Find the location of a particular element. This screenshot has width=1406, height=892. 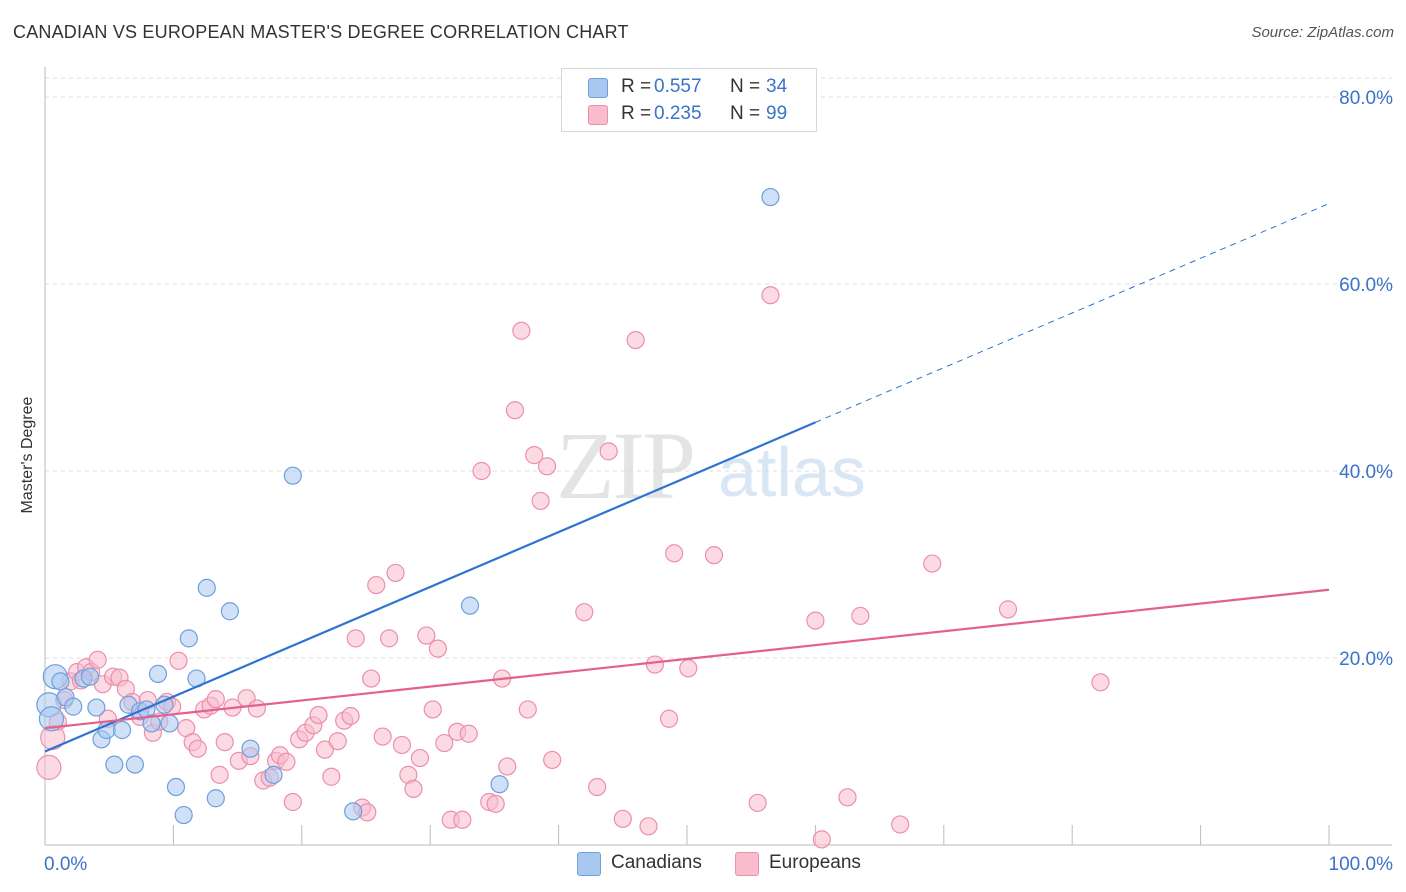

canadians-label: Canadians is located at coordinates (656, 862).